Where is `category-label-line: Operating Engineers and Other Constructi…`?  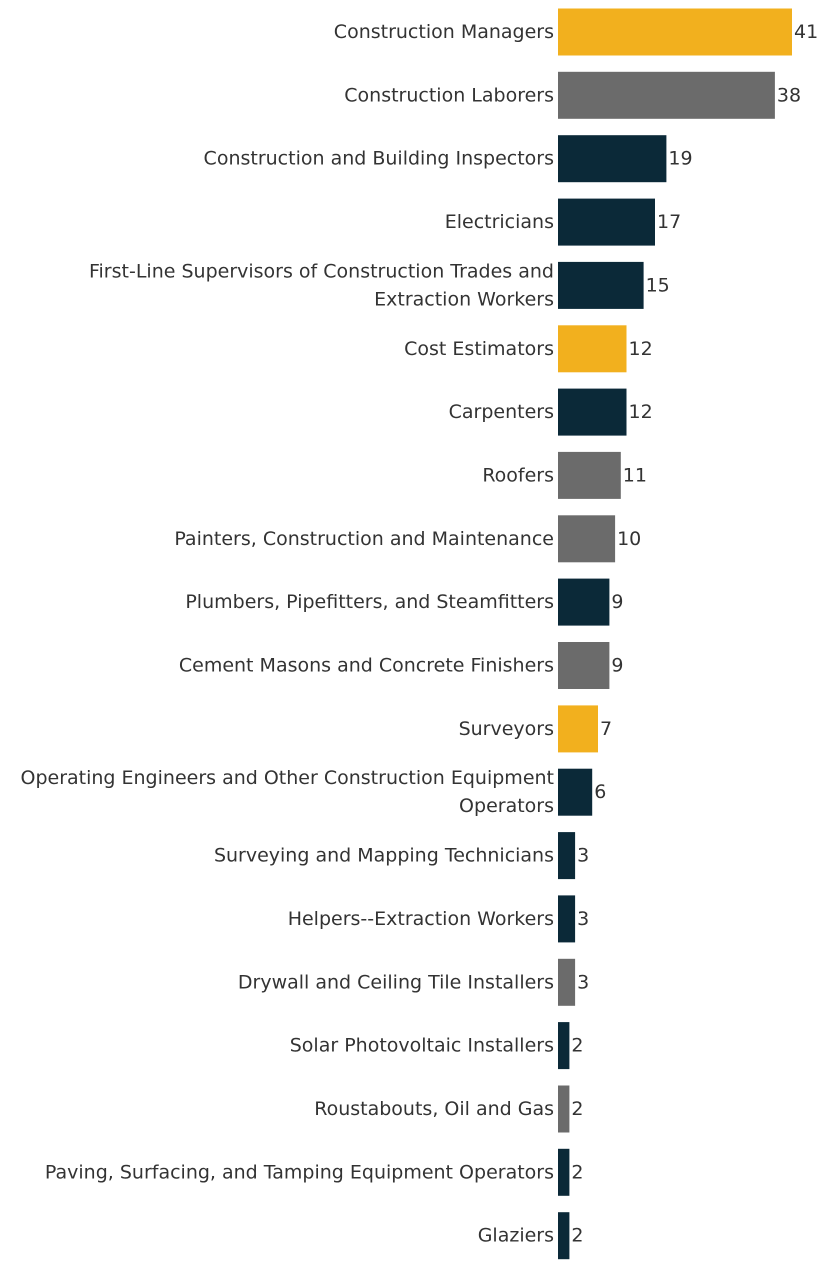
category-label-line: Operating Engineers and Other Constructi… is located at coordinates (287, 778).